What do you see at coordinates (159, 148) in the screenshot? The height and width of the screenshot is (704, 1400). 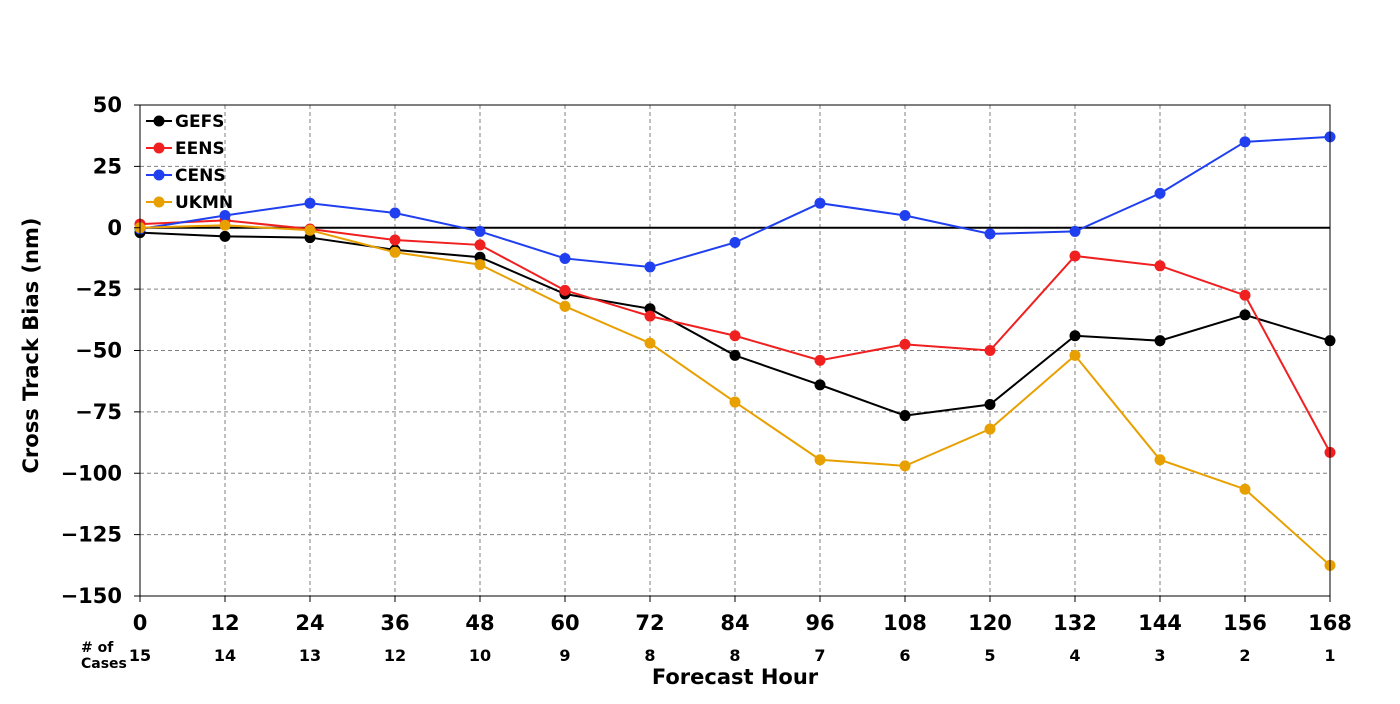 I see `legend-swatch-marker-eens` at bounding box center [159, 148].